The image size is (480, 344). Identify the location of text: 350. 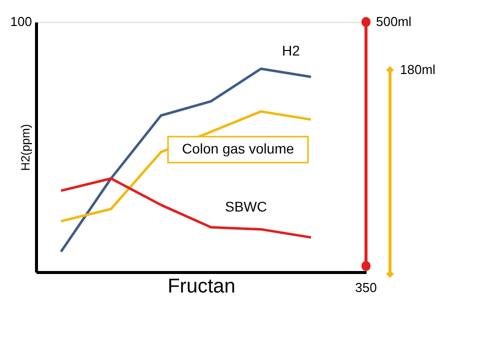
(366, 287).